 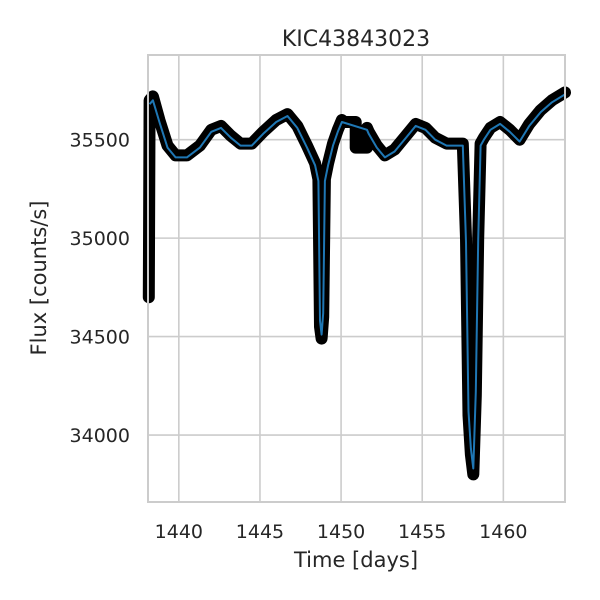 What do you see at coordinates (179, 532) in the screenshot?
I see `x-tick-label: 1440` at bounding box center [179, 532].